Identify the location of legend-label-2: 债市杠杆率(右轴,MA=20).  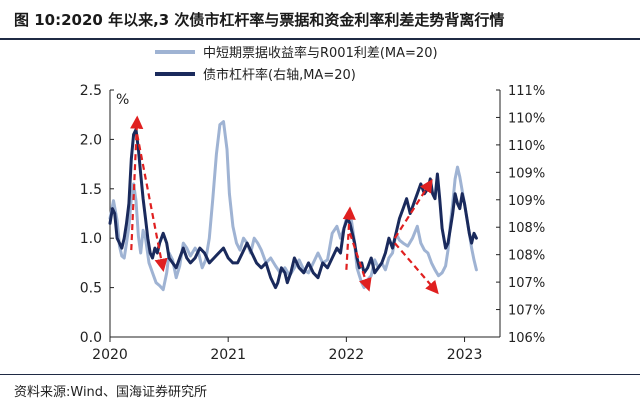
(279, 75).